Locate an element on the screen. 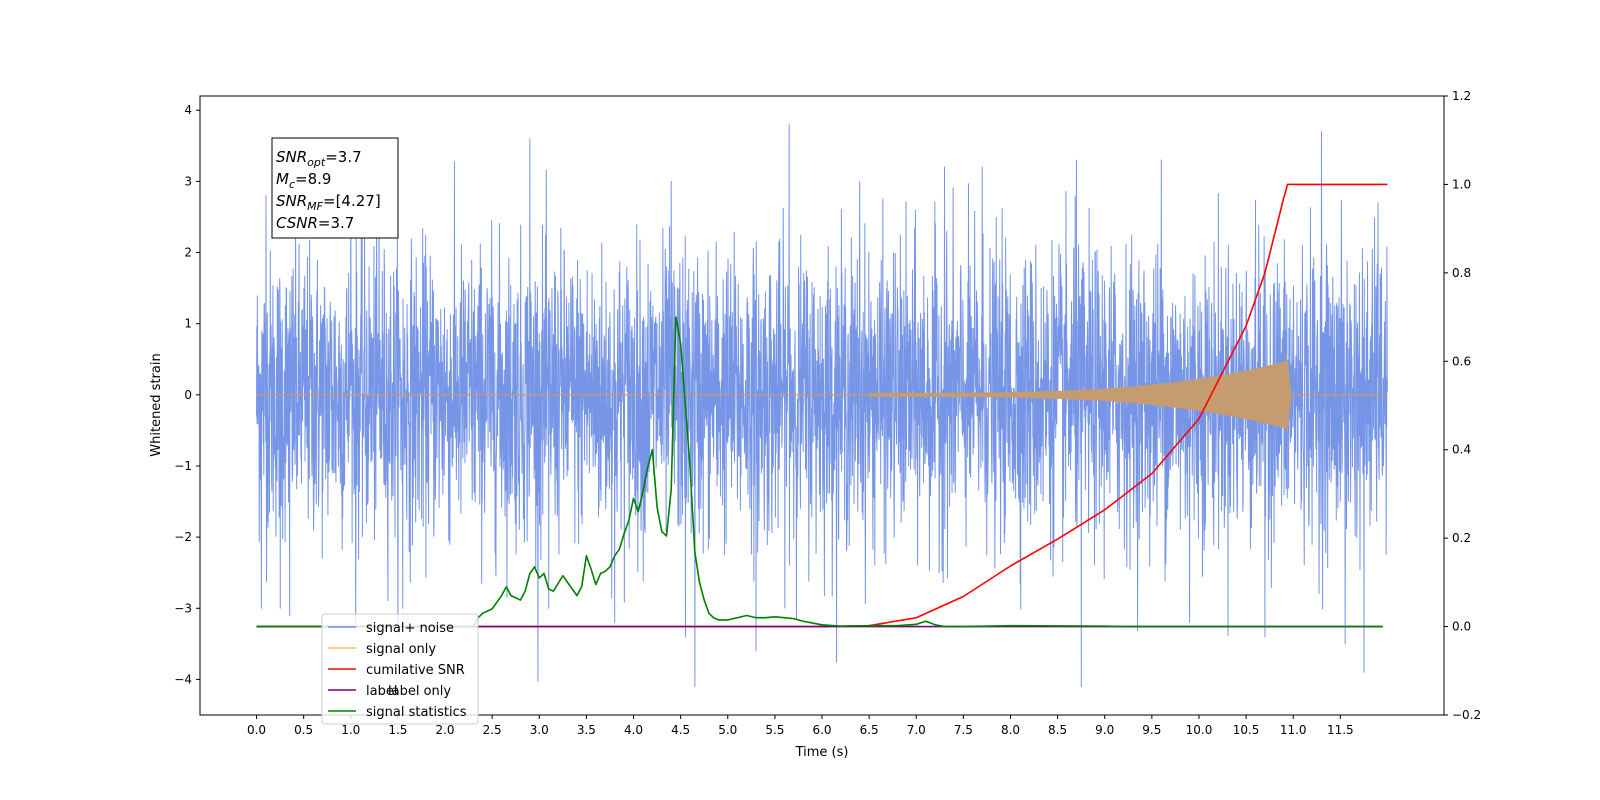  legend-frame is located at coordinates (400, 669).